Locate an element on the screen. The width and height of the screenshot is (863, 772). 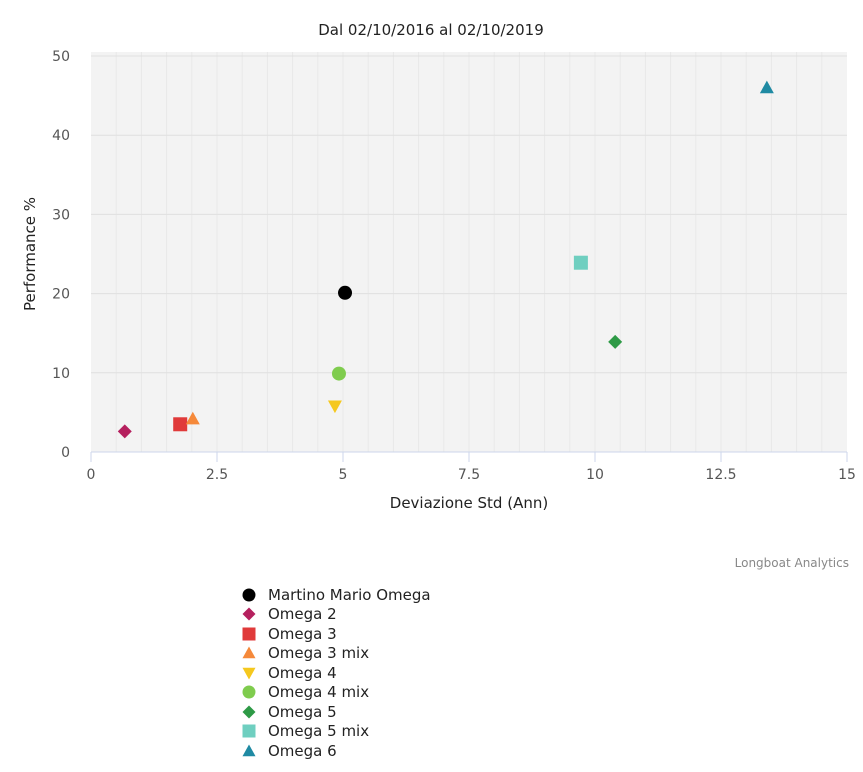
y-tick-label: 50 is located at coordinates (61, 57).